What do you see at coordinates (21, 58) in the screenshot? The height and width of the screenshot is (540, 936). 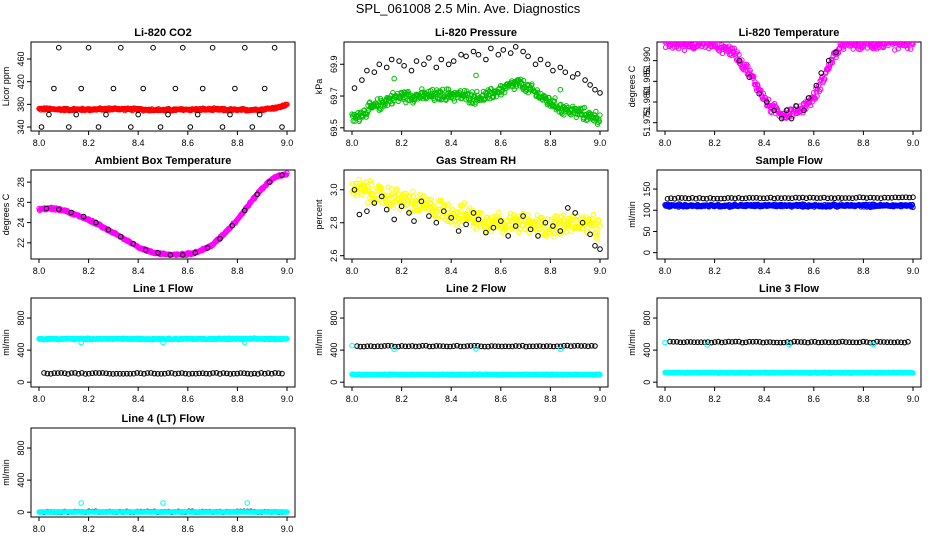 I see `y-tick-label: 460` at bounding box center [21, 58].